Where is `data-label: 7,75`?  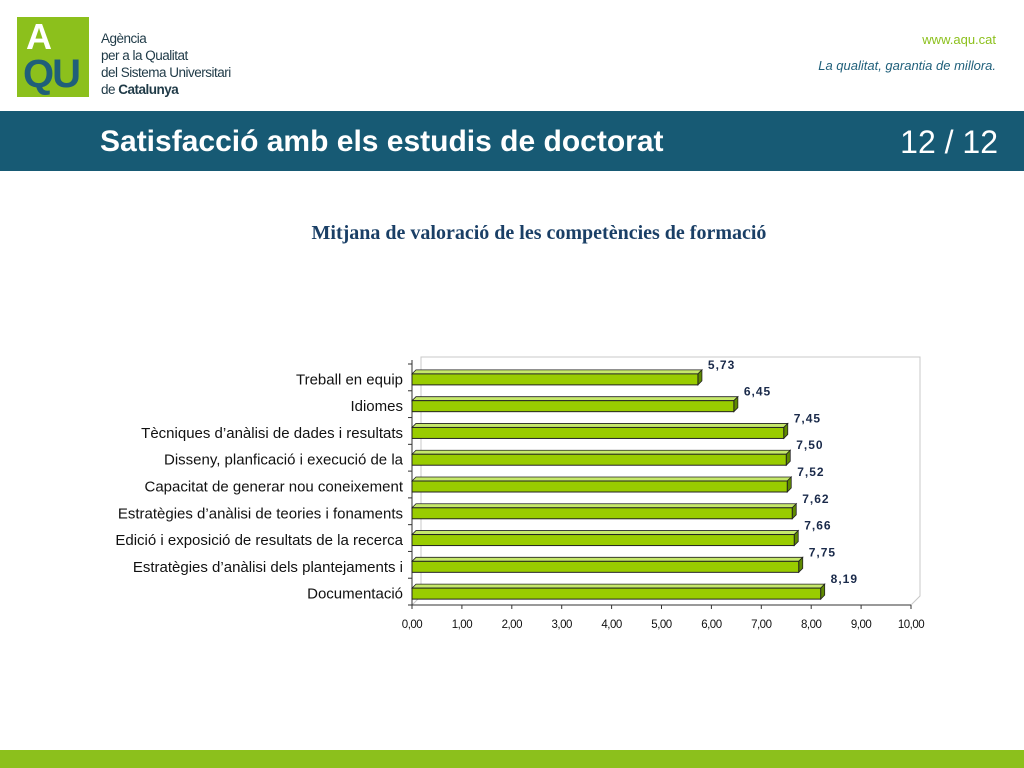 data-label: 7,75 is located at coordinates (822, 552).